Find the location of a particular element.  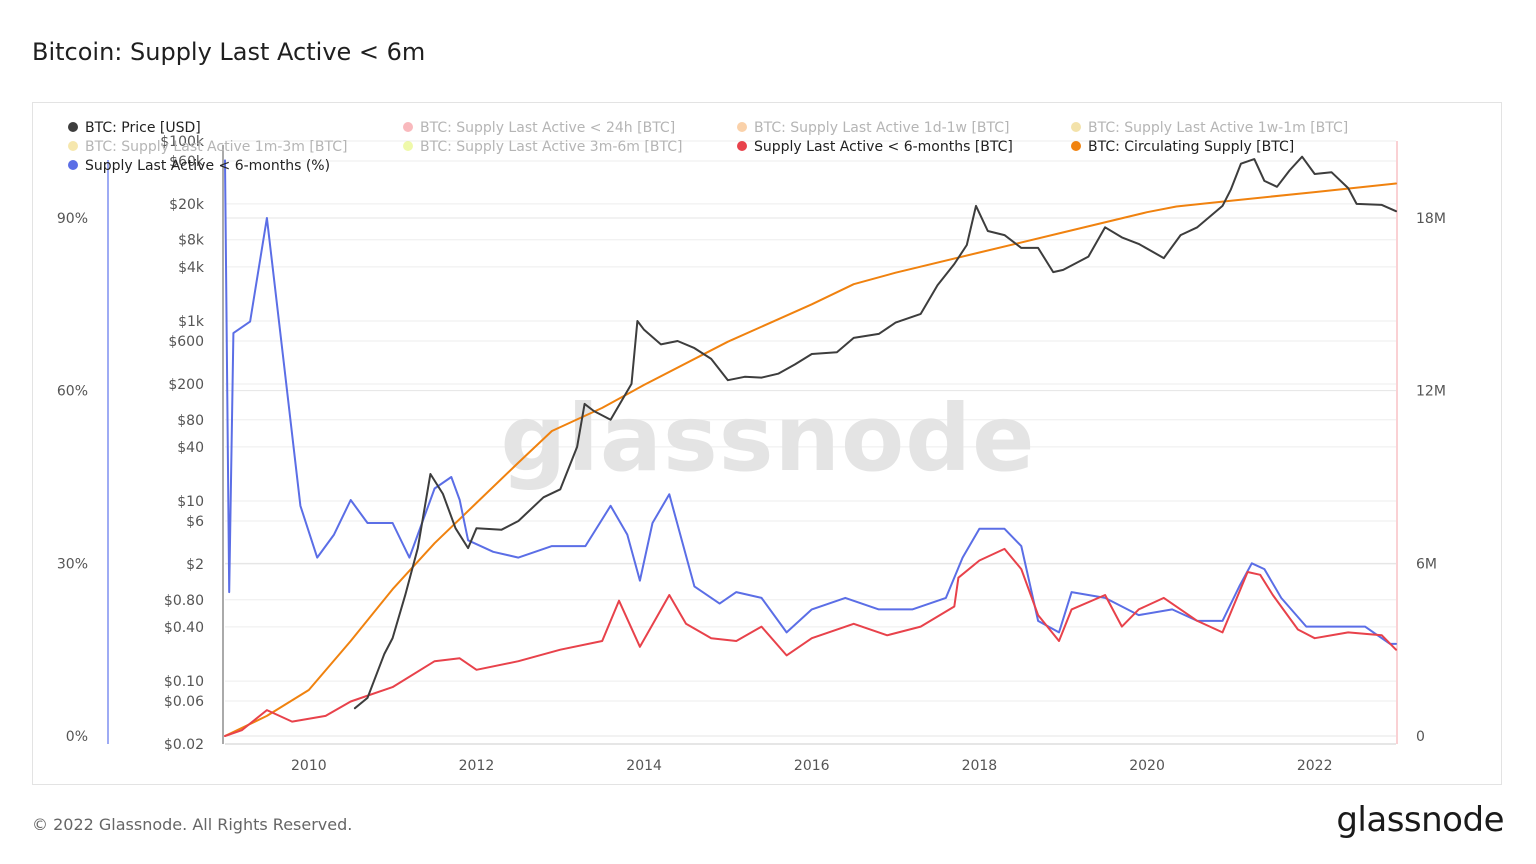

price-tick-label: $80 is located at coordinates (190, 421).